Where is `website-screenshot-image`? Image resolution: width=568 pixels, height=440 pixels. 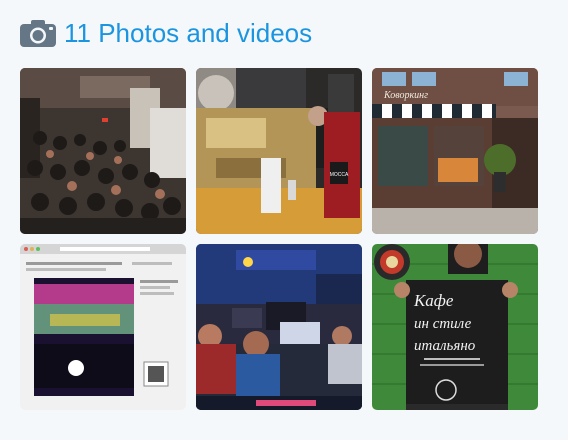
website-screenshot-image is located at coordinates (103, 327).